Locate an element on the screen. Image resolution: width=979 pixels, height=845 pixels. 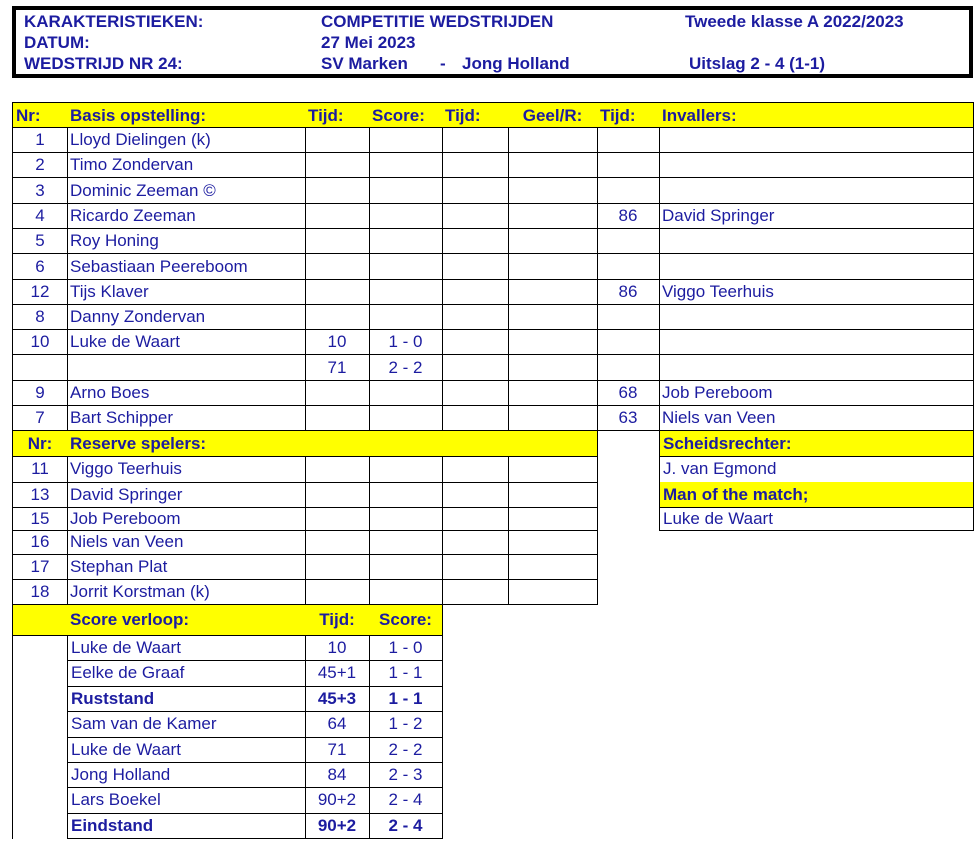
player-number: 7 is located at coordinates (40, 418).